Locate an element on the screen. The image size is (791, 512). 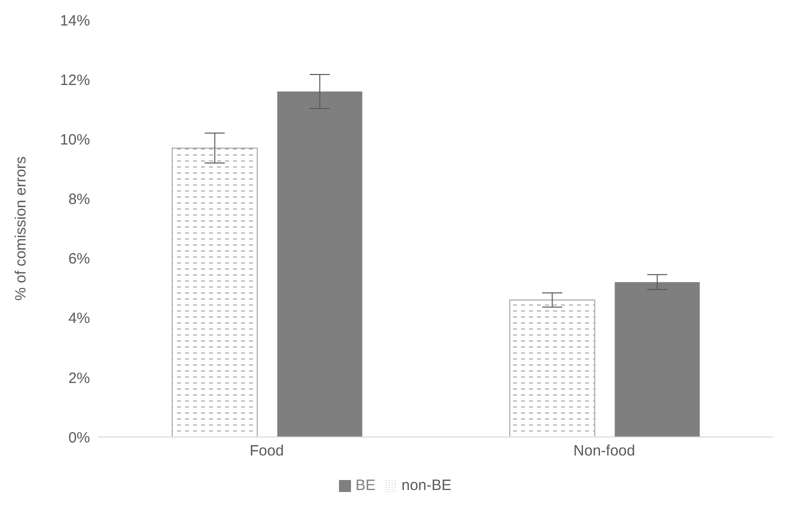
y-tick-label: 4% is located at coordinates (79, 319).